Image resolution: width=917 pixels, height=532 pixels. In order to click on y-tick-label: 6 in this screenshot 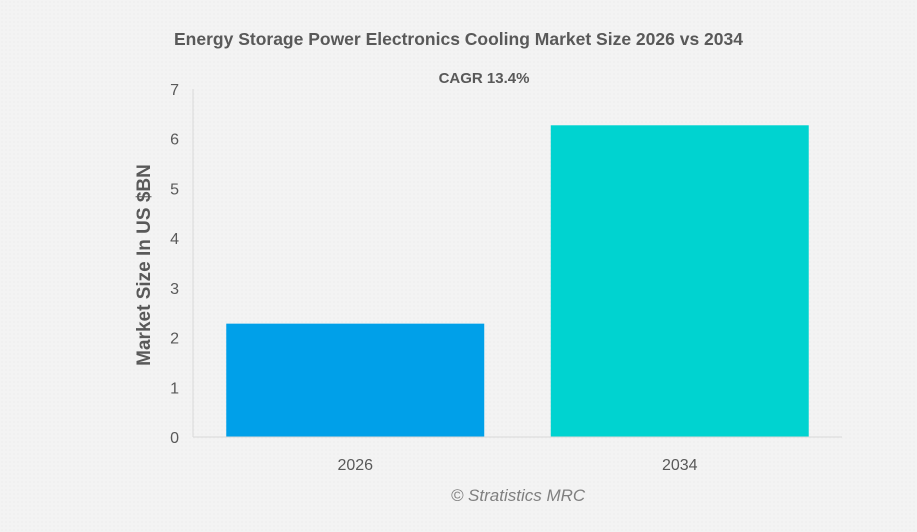, I will do `click(174, 140)`.